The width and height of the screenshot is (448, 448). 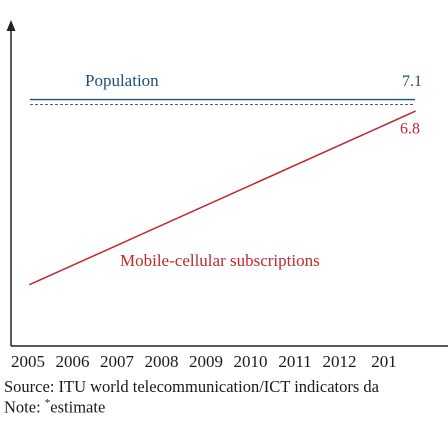 I want to click on population-label: Population, so click(x=122, y=80).